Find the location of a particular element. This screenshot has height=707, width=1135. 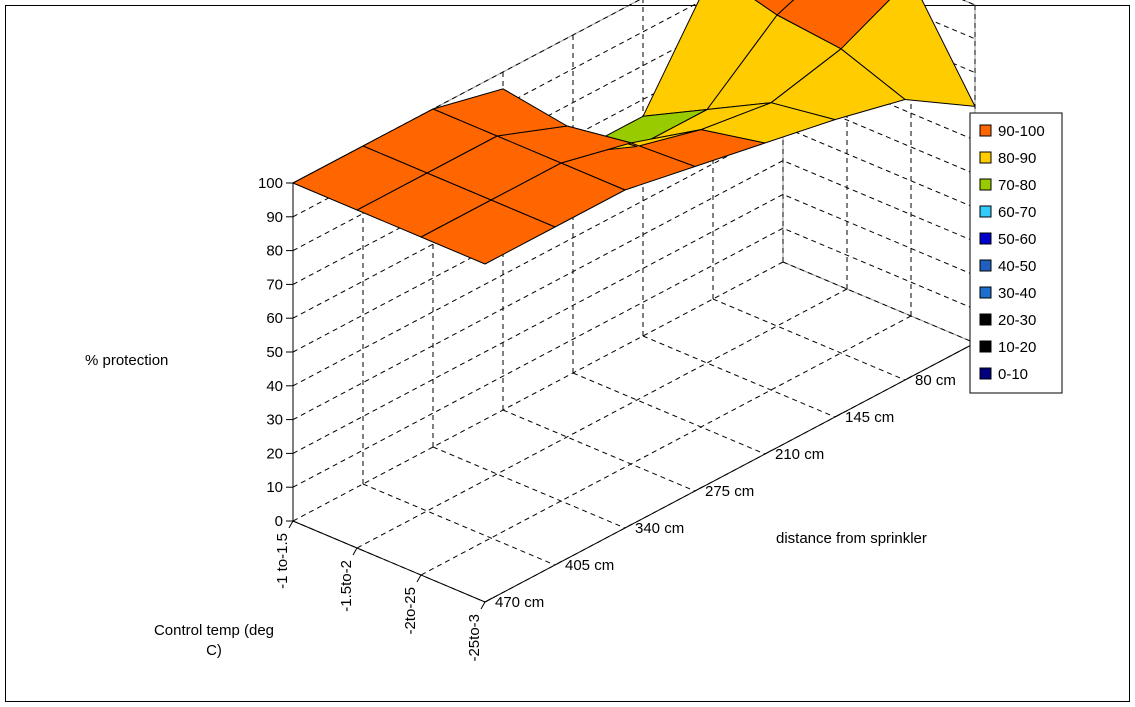

legend-label: 70-80 is located at coordinates (1017, 185).